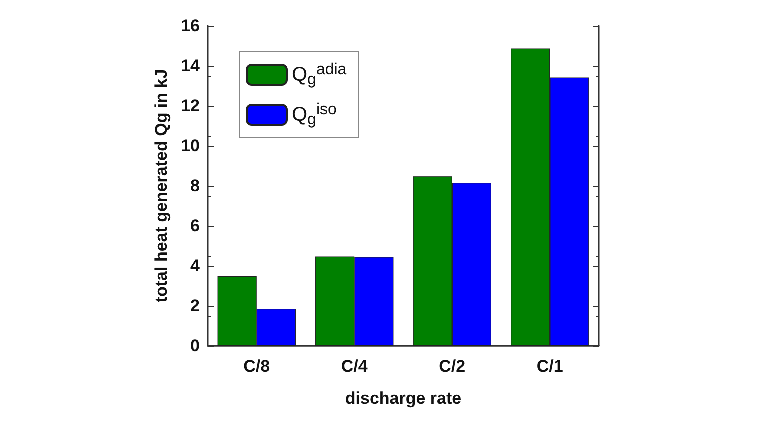 This screenshot has height=432, width=768. What do you see at coordinates (195, 266) in the screenshot?
I see `y-tick-label: 4` at bounding box center [195, 266].